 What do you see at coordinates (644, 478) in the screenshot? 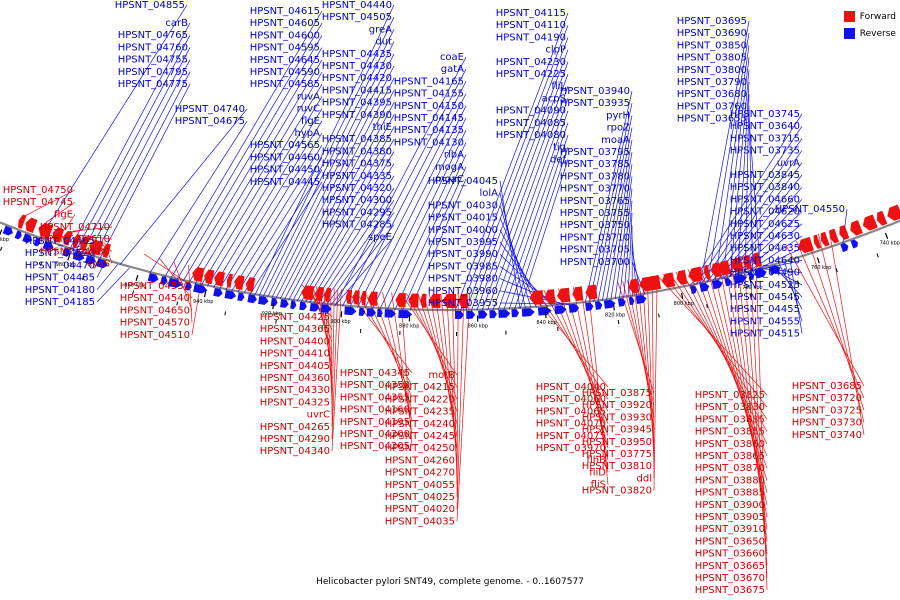
I see `forward-gene-label: ddl` at bounding box center [644, 478].